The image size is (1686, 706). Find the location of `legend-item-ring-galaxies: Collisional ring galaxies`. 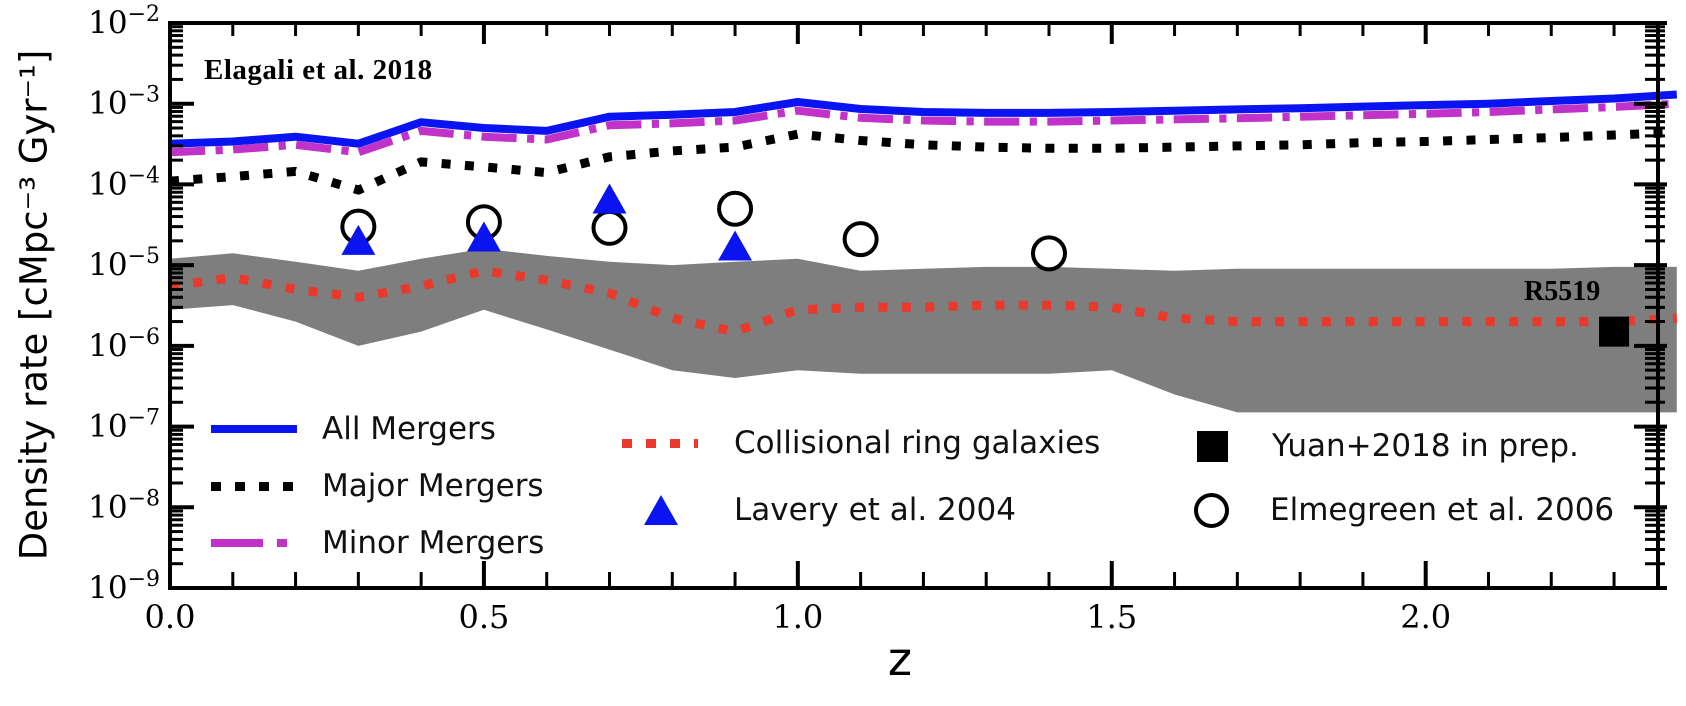

legend-item-ring-galaxies: Collisional ring galaxies is located at coordinates (861, 443).